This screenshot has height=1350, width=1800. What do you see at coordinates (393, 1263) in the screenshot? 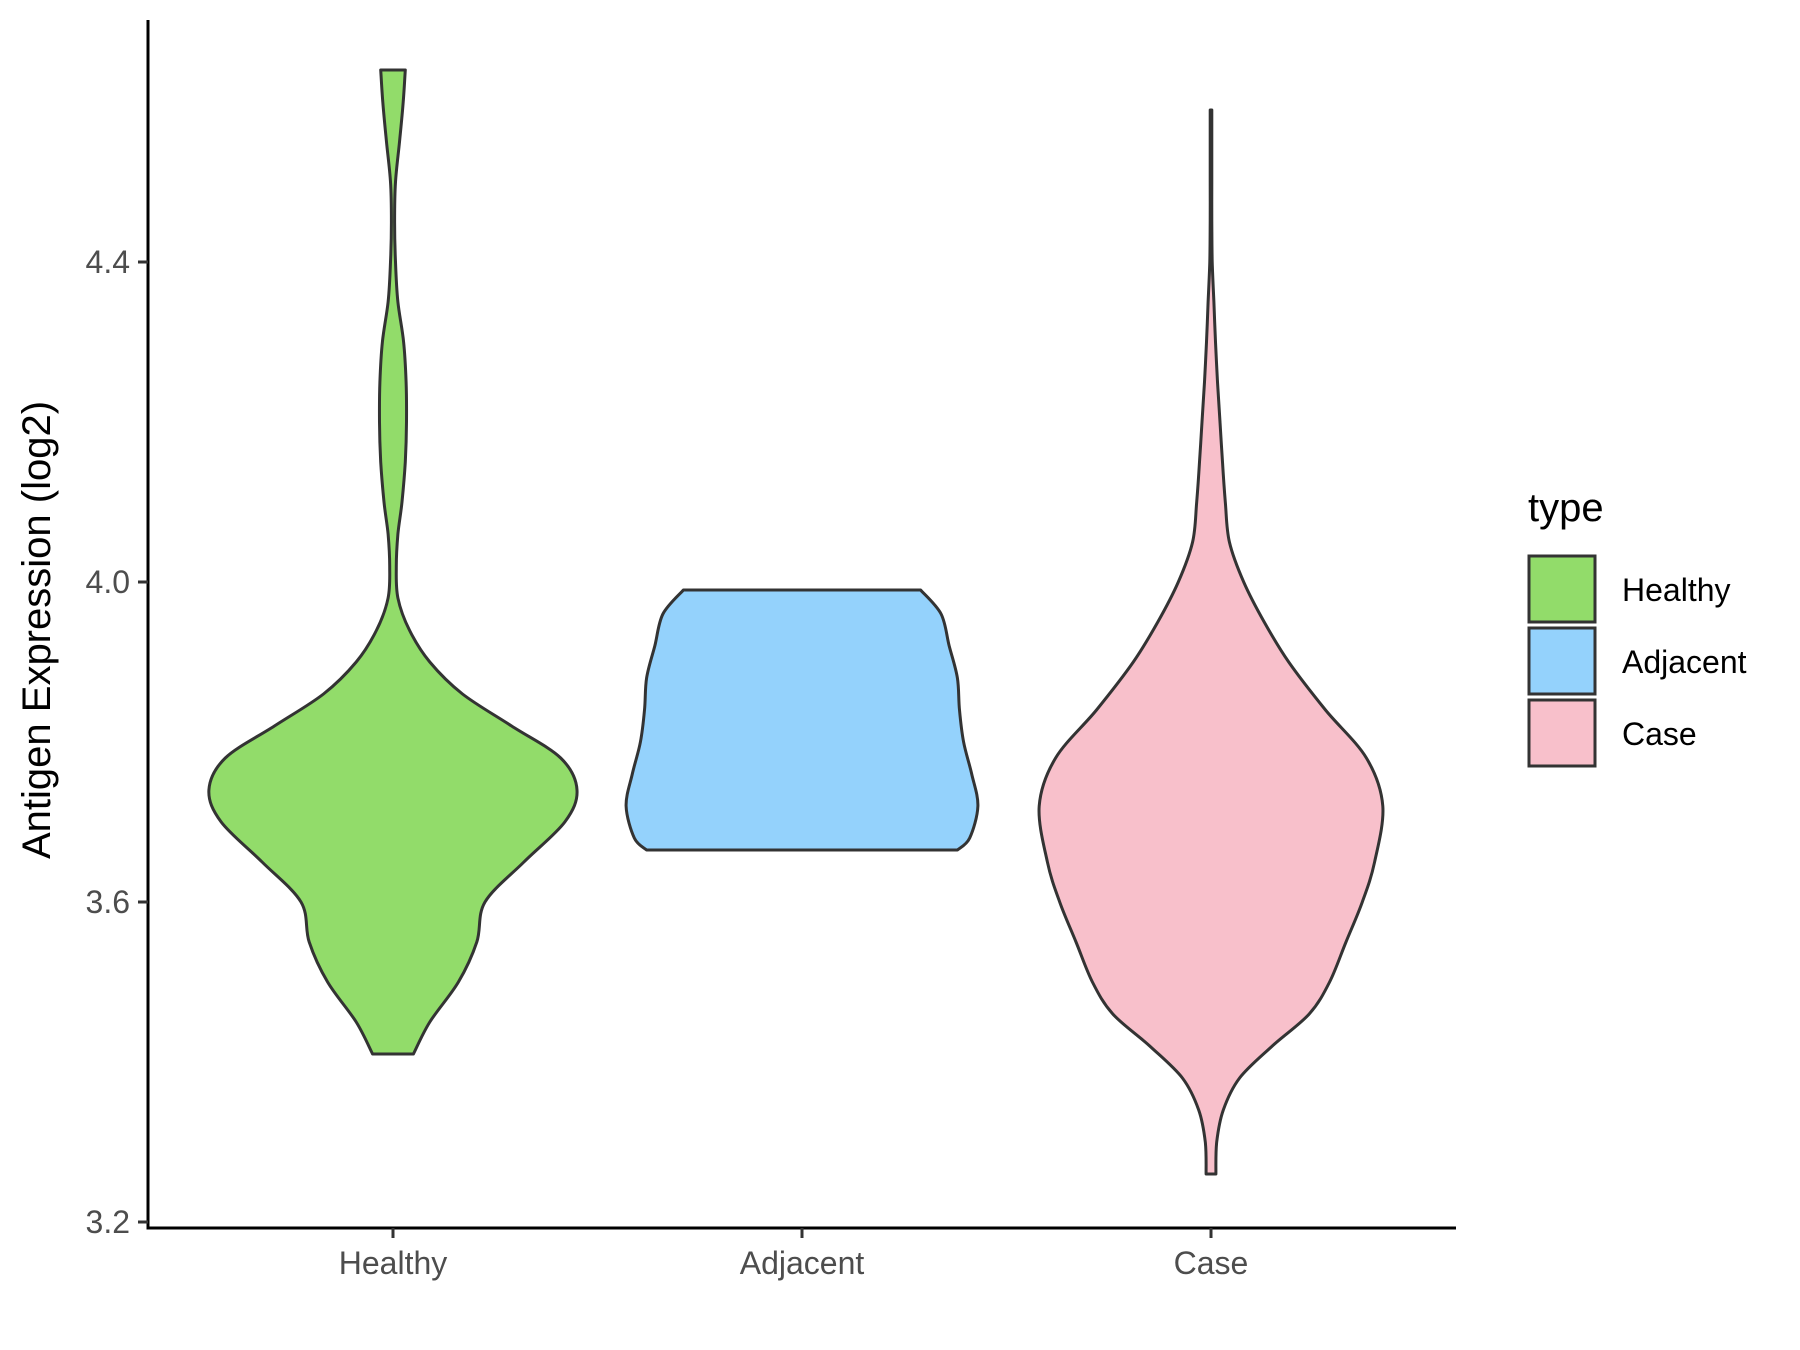
I see `x-tick-label: Healthy` at bounding box center [393, 1263].